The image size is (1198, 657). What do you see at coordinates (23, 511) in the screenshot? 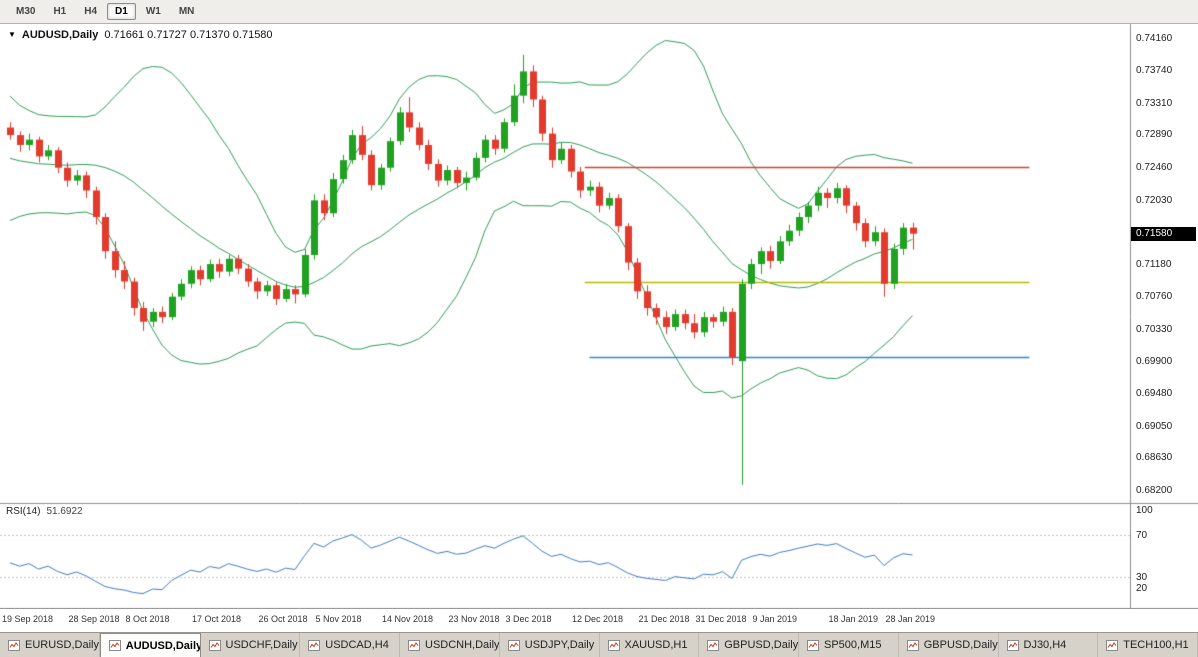
I see `rsi-name: RSI(14)` at bounding box center [23, 511].